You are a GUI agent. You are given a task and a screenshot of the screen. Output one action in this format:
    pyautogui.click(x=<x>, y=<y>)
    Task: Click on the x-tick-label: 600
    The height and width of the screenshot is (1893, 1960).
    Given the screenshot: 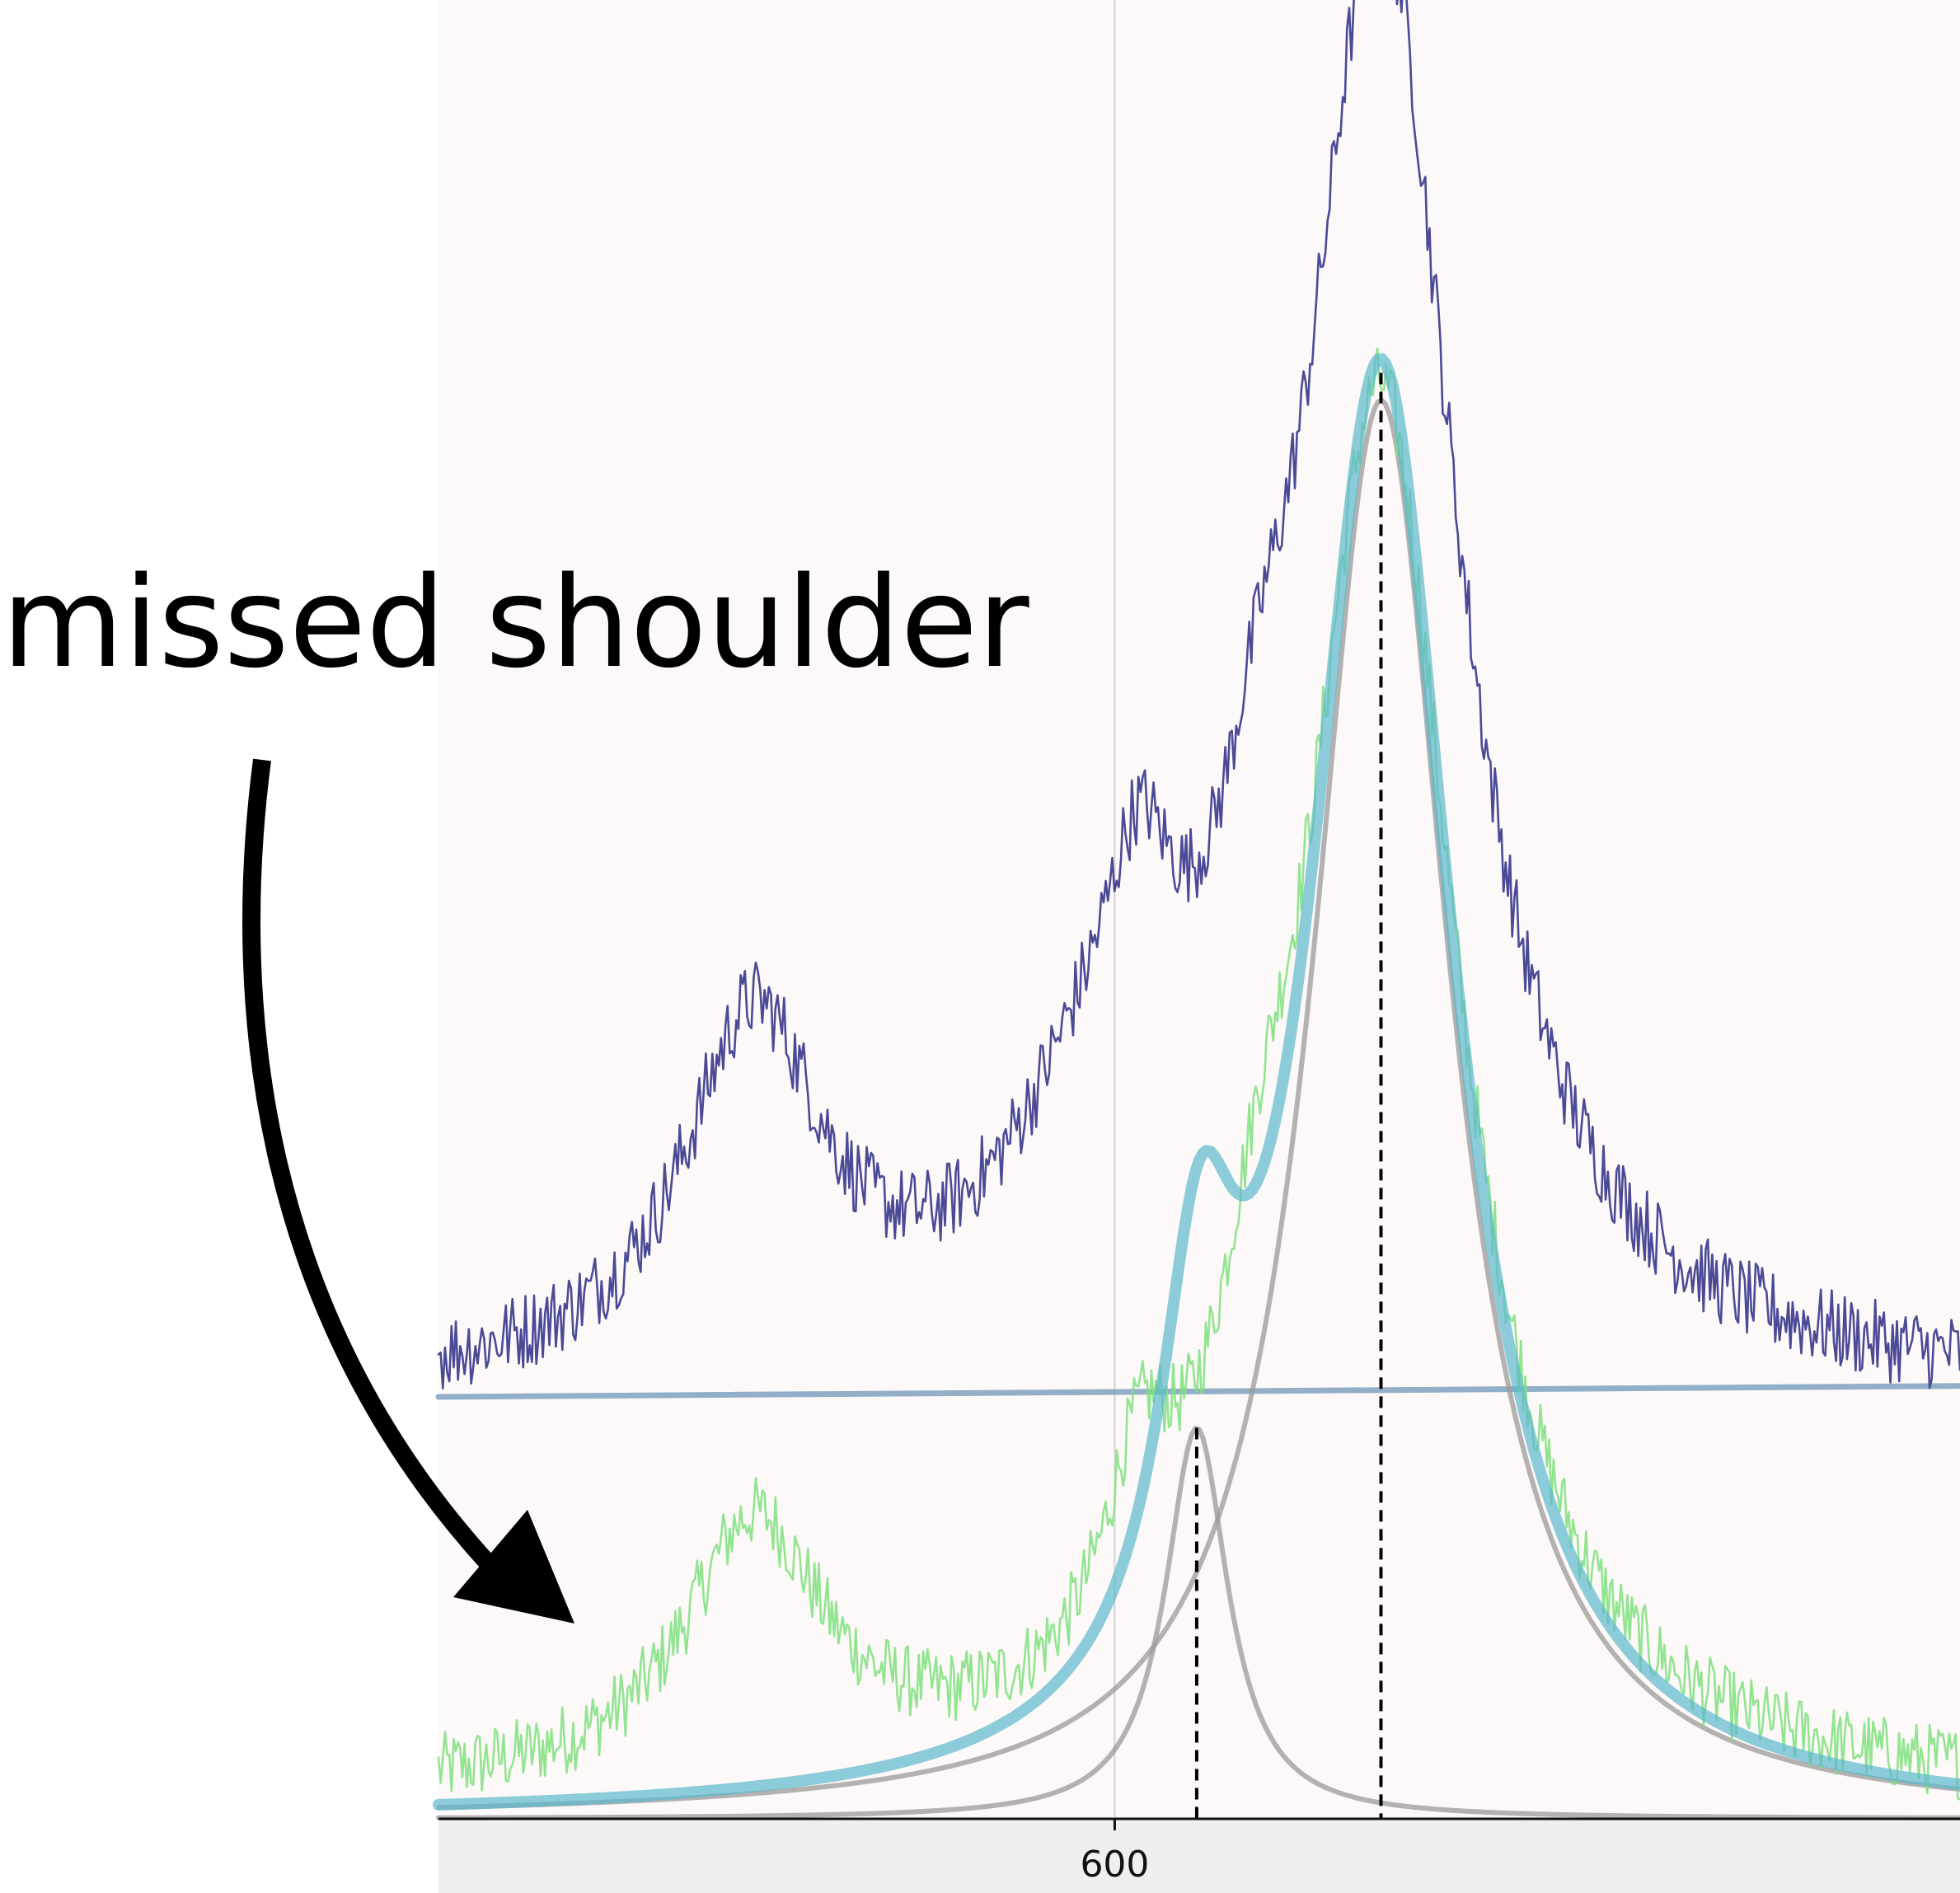 What is the action you would take?
    pyautogui.click(x=1114, y=1865)
    